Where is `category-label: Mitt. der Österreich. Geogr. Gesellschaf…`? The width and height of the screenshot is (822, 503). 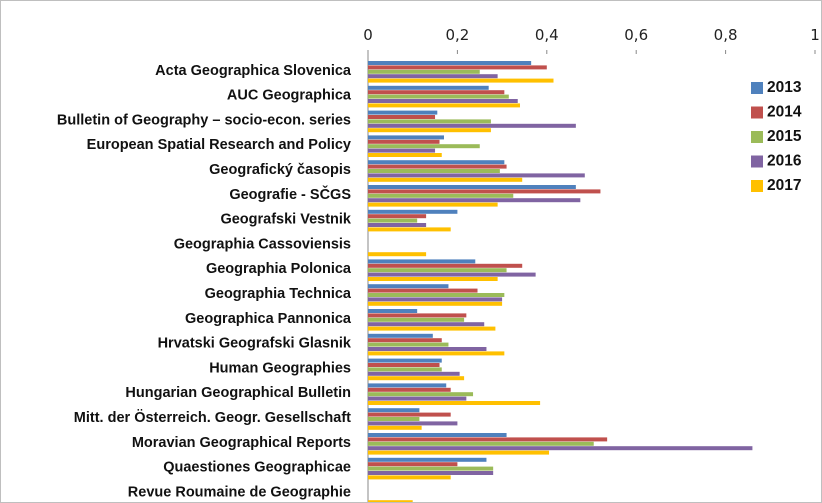 category-label: Mitt. der Österreich. Geogr. Gesellschaf… is located at coordinates (212, 417).